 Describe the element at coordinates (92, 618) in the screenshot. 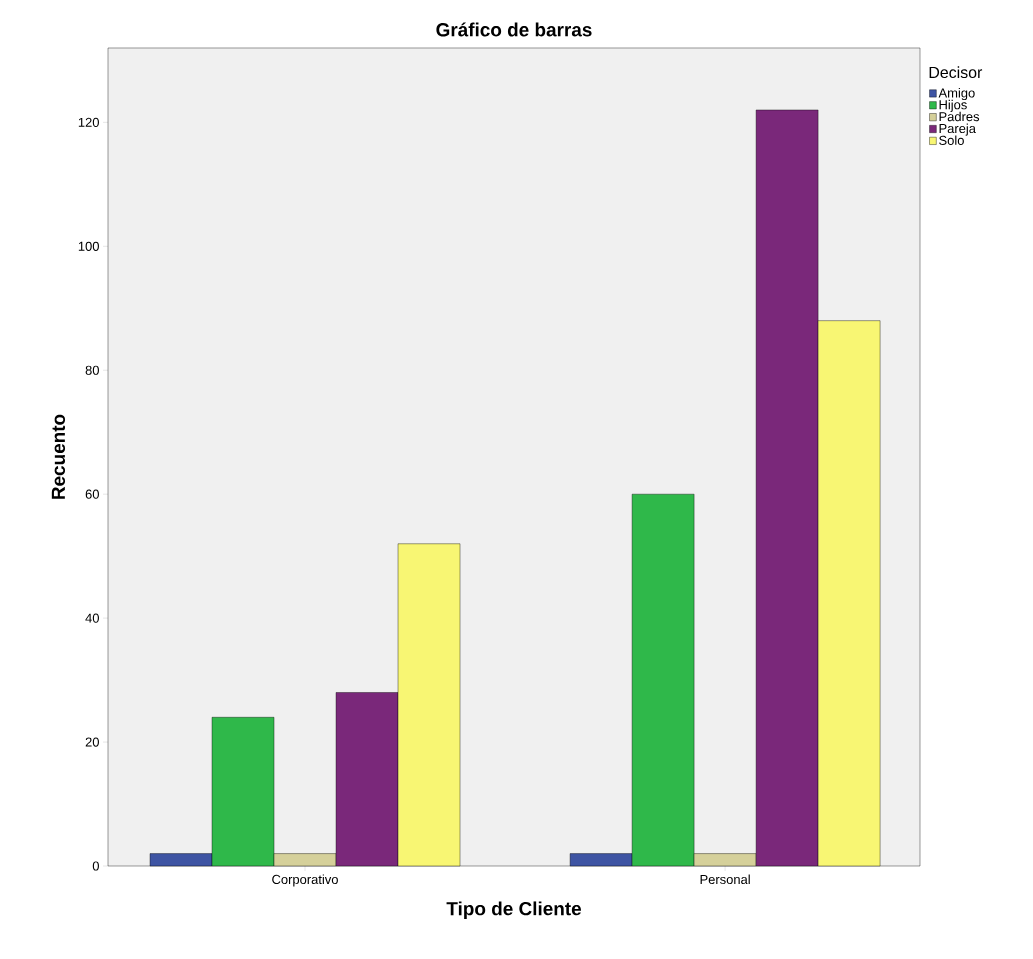

I see `y-tick-label: 40` at that location.